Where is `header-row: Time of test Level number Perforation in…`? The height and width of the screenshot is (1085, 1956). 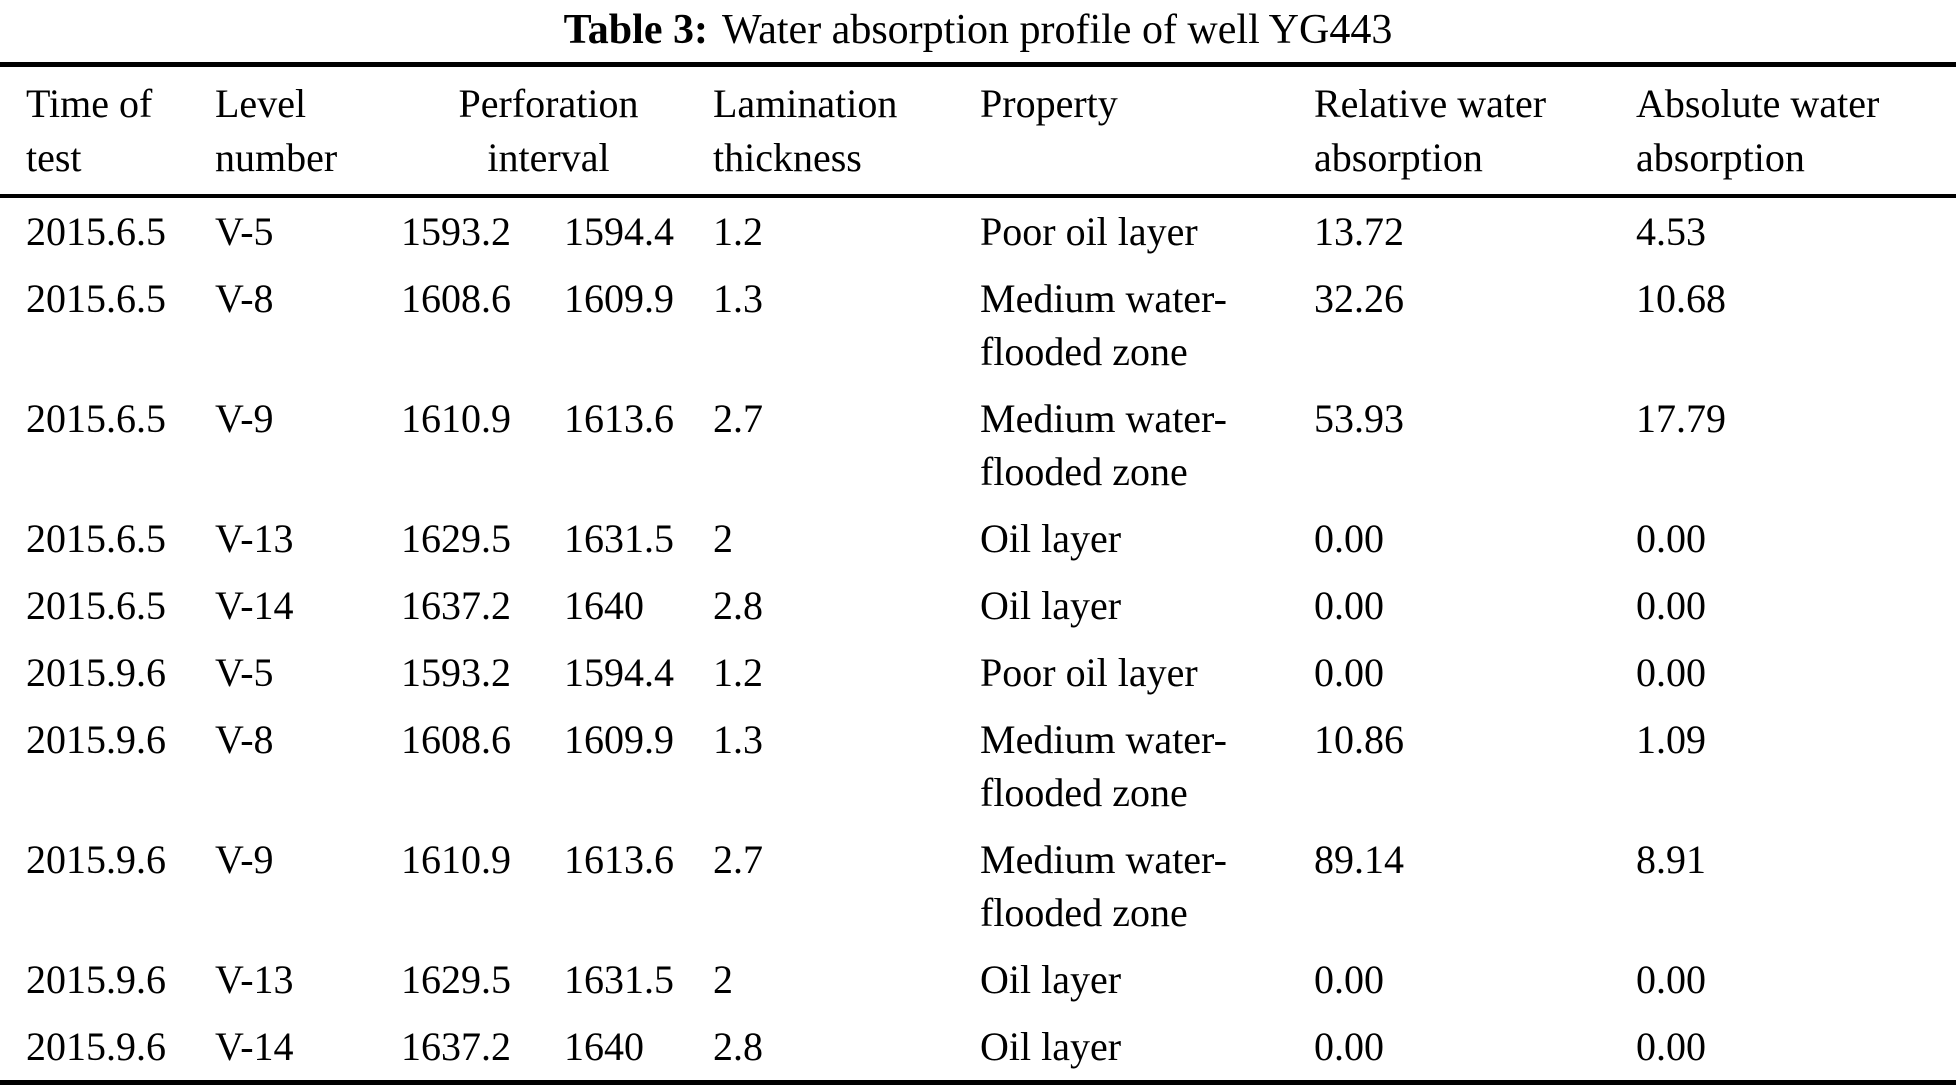
header-row: Time of test Level number Perforation in… is located at coordinates (978, 130).